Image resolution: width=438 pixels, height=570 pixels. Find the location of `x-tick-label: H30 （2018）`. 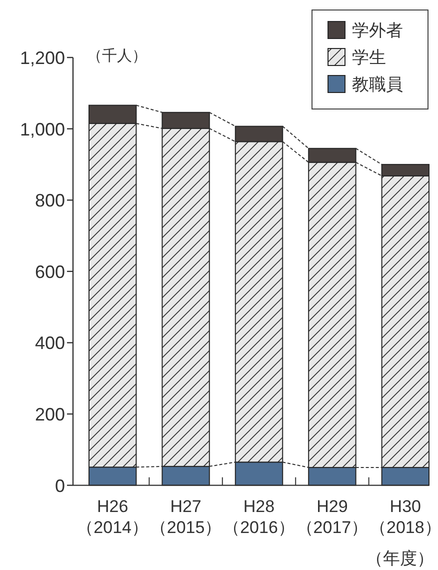

x-tick-label: H30 （2018） is located at coordinates (403, 517).